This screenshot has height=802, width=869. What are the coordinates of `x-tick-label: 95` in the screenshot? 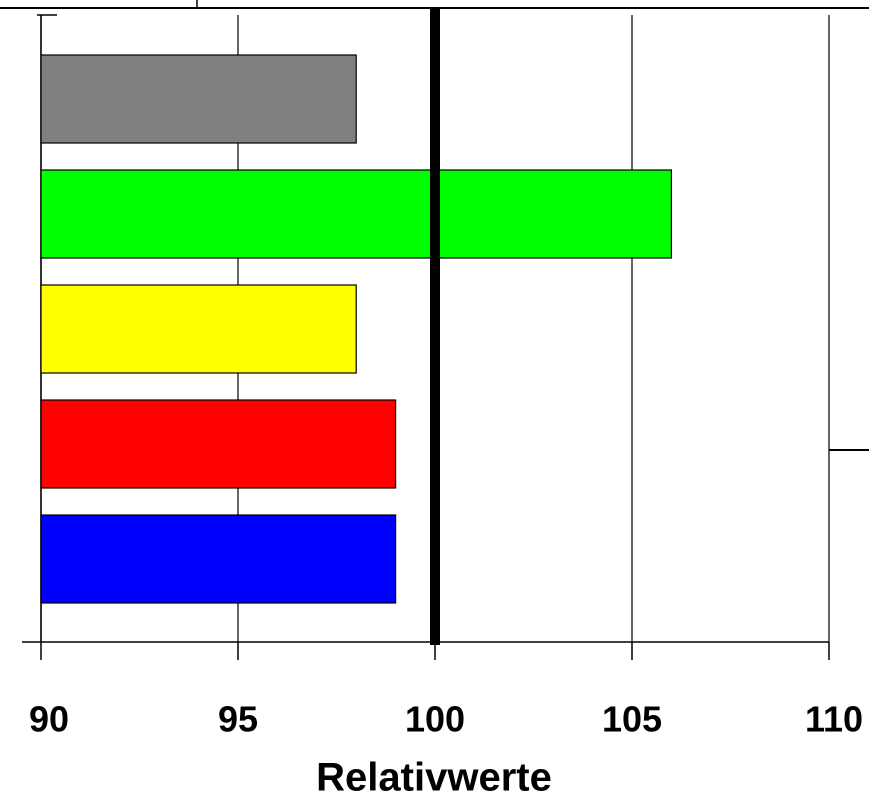 It's located at (238, 719).